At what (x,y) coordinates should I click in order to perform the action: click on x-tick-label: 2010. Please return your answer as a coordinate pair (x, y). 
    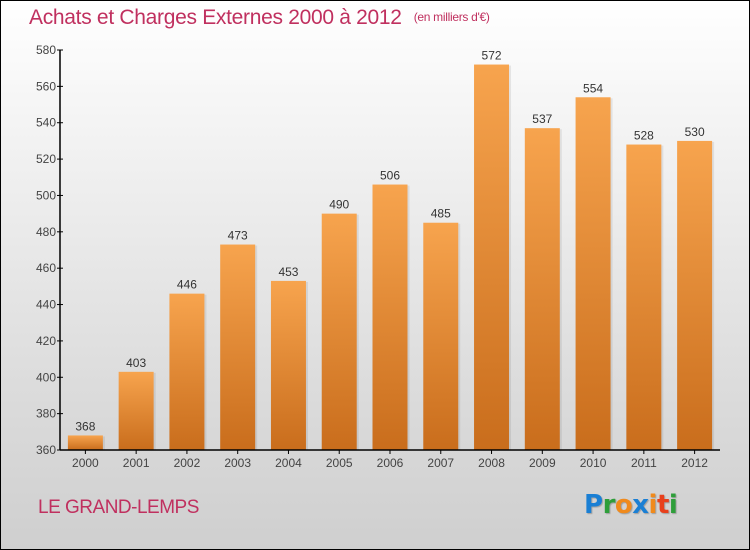
    Looking at the image, I should click on (593, 463).